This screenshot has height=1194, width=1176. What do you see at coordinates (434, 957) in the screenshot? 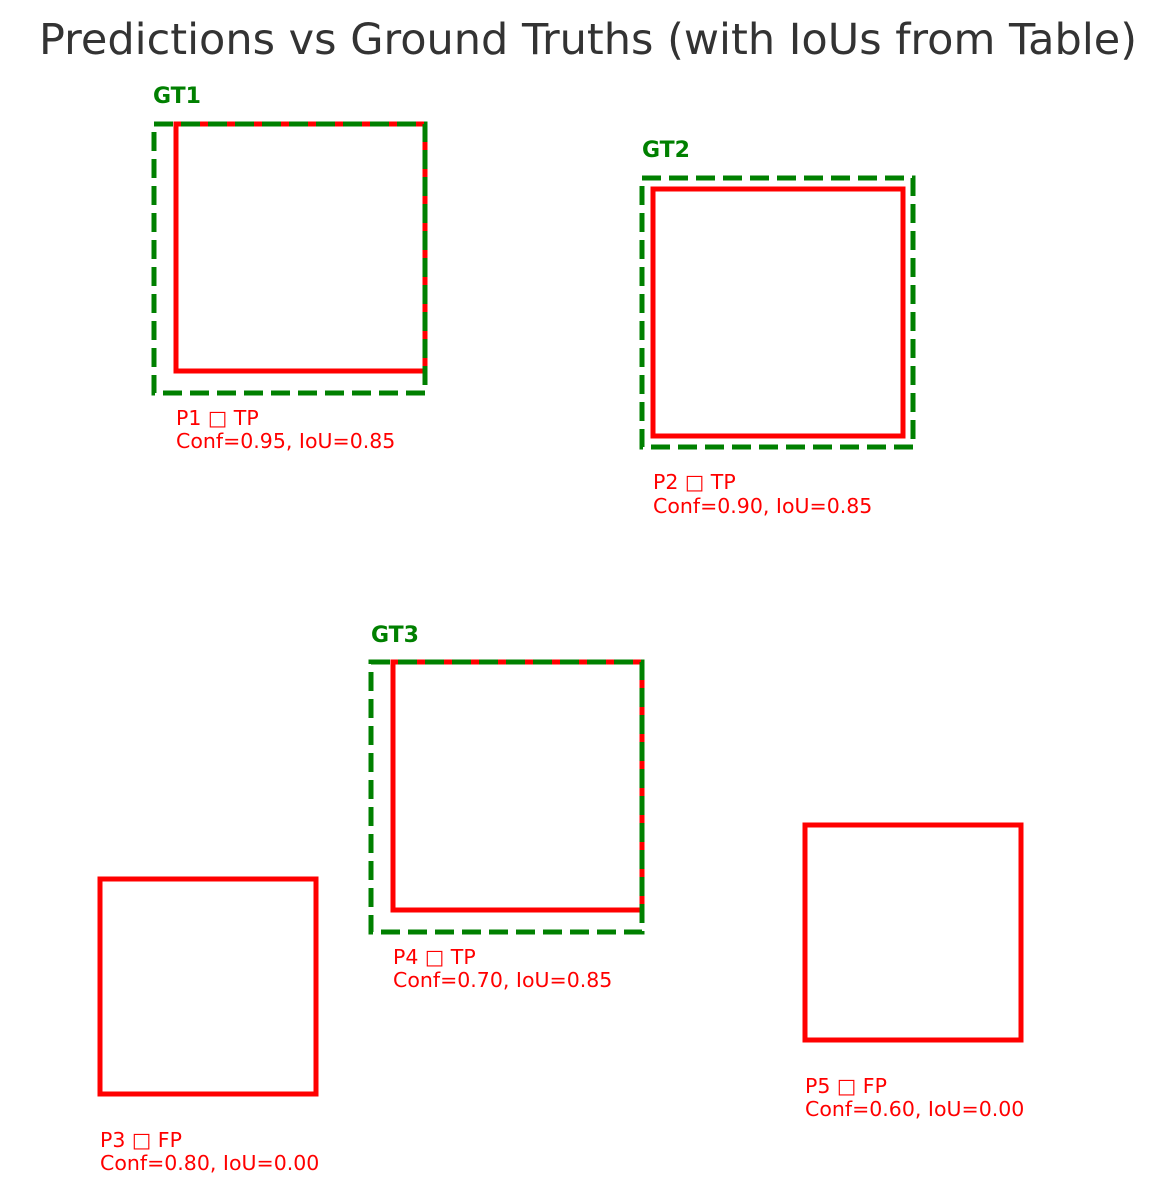
I see `prediction-label-p4: P4 □ TP` at bounding box center [434, 957].